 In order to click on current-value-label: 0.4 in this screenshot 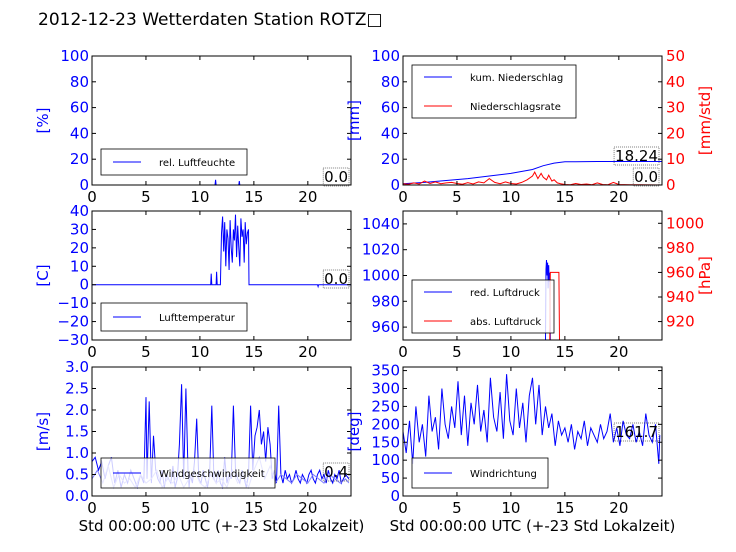, I will do `click(336, 472)`.